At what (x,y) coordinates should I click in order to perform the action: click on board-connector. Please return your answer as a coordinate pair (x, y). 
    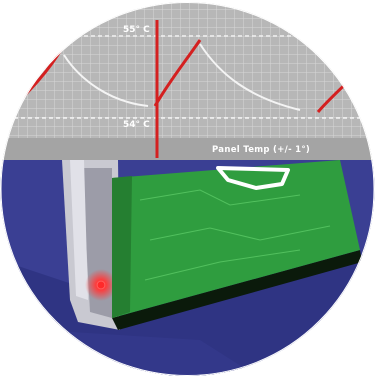
    Looking at the image, I should click on (253, 178).